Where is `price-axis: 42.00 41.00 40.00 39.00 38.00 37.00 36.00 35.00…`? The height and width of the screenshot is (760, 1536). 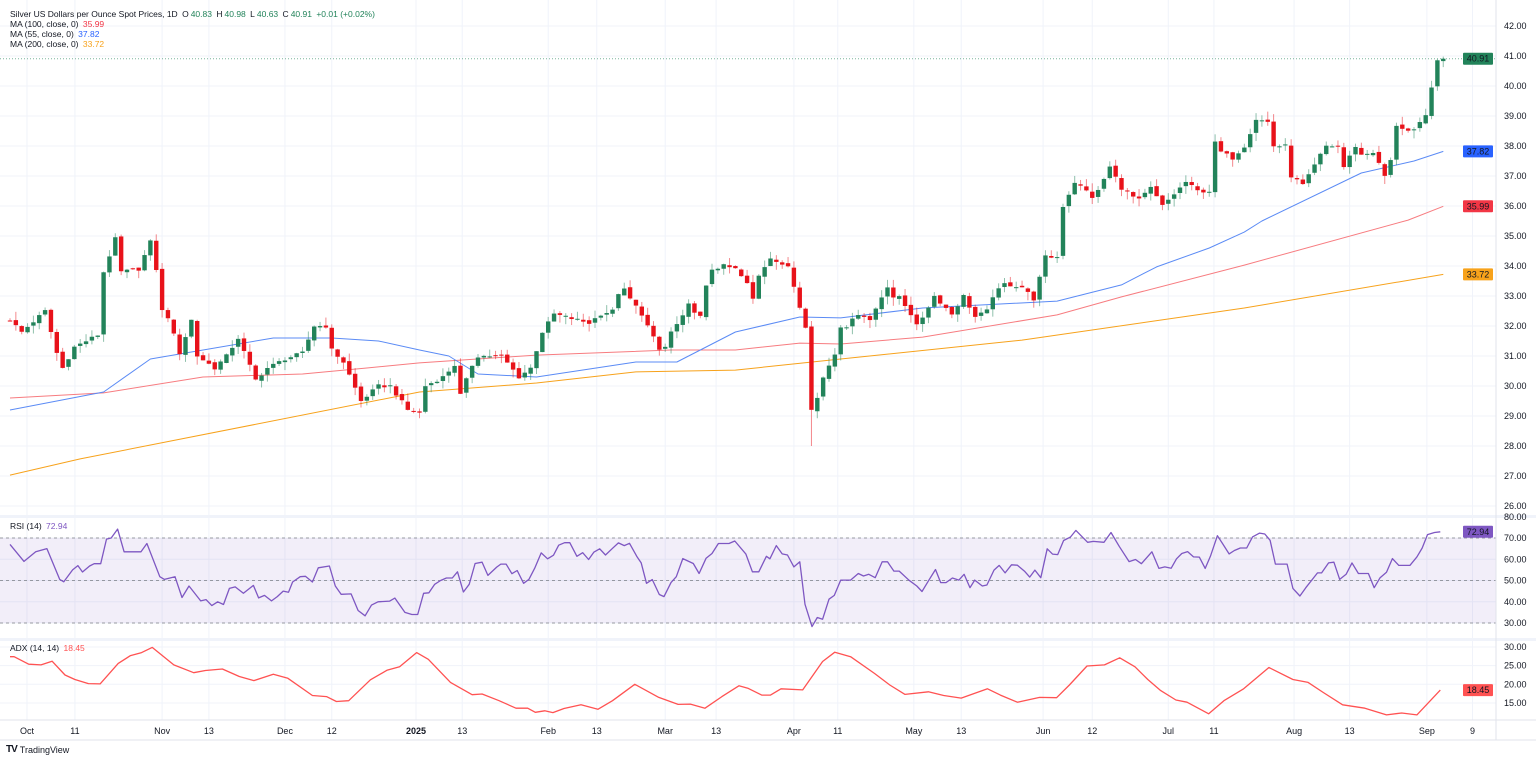
price-axis: 42.00 41.00 40.00 39.00 38.00 37.00 36.00 35.00… is located at coordinates (1515, 266).